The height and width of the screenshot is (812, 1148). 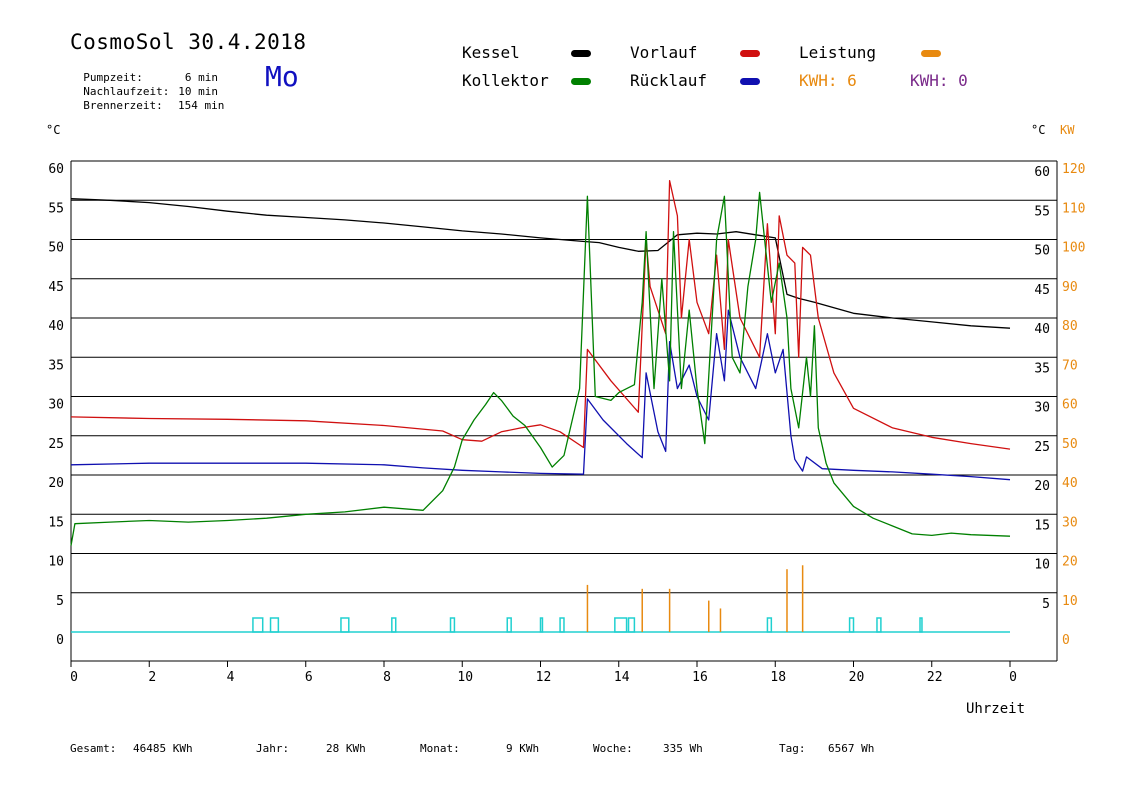 What do you see at coordinates (56, 405) in the screenshot?
I see `y-tick-left: 30` at bounding box center [56, 405].